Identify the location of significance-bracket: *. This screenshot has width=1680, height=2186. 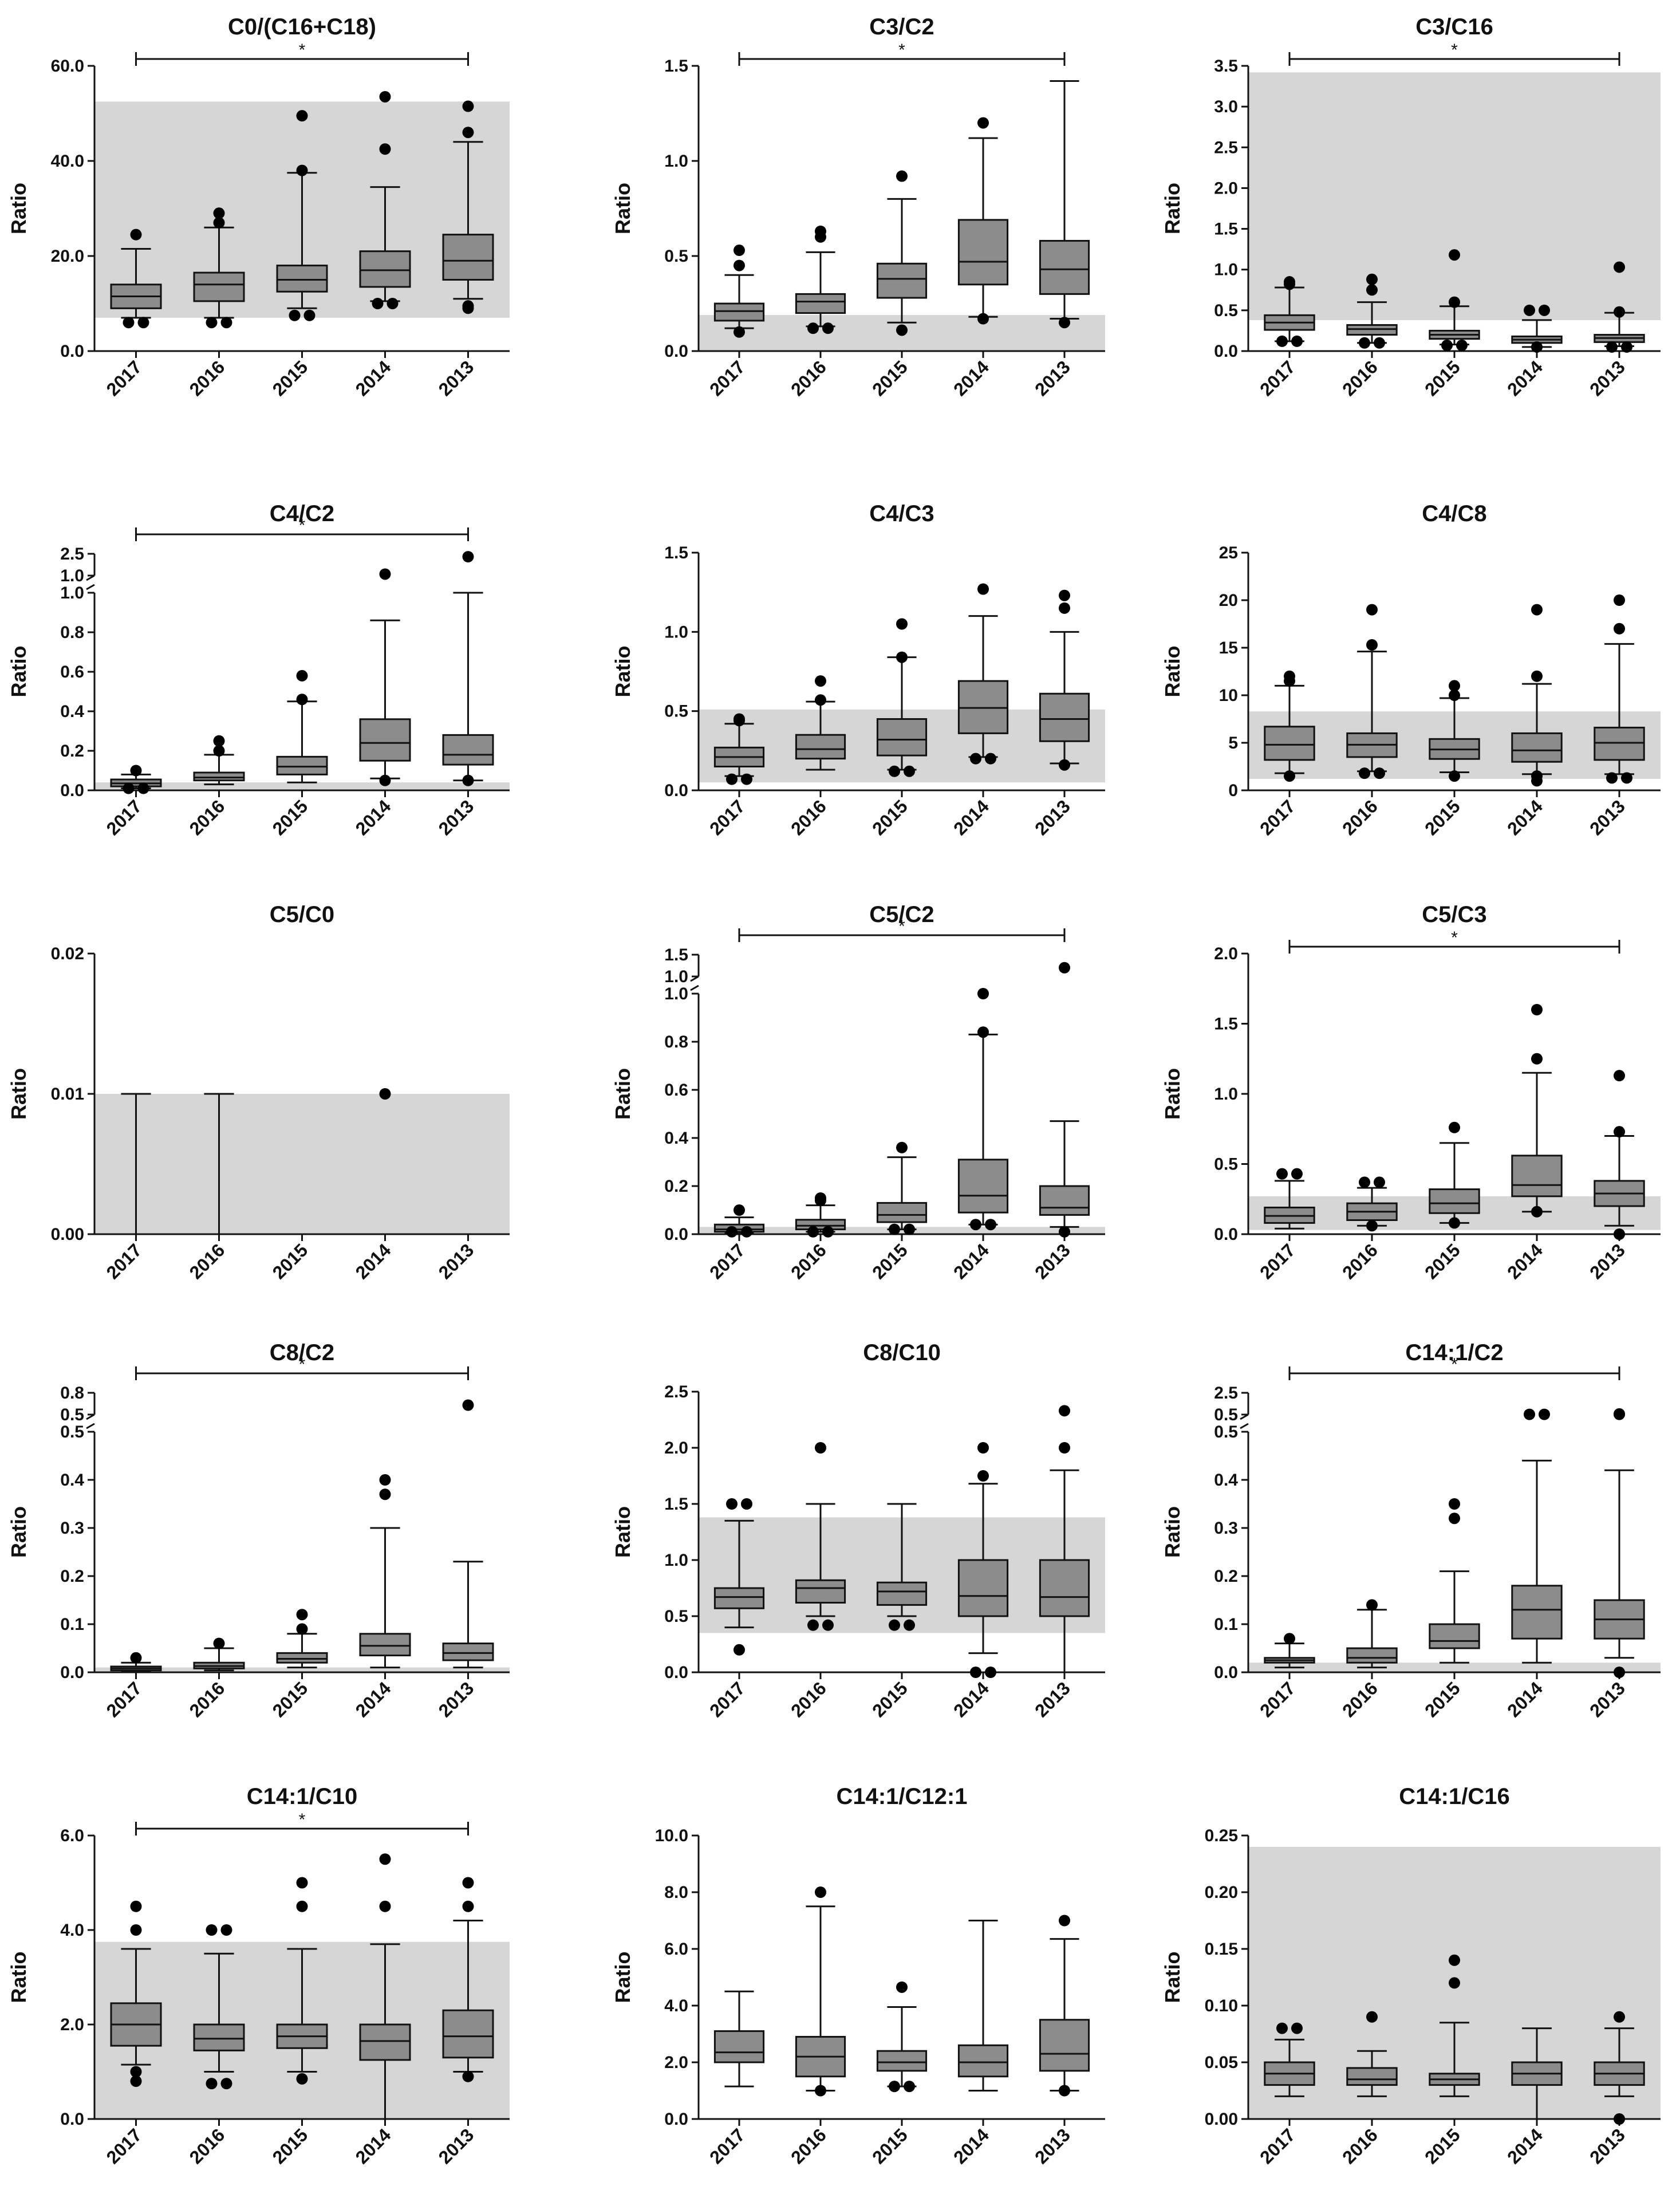
(1454, 941).